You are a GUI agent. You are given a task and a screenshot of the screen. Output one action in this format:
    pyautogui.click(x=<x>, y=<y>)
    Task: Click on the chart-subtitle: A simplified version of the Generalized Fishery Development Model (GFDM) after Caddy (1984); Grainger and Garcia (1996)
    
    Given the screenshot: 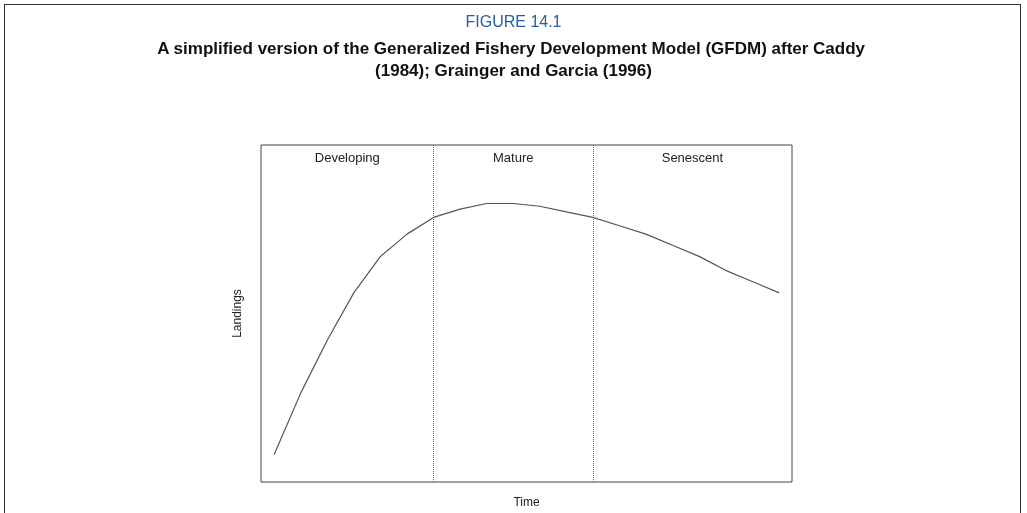 What is the action you would take?
    pyautogui.click(x=513, y=59)
    